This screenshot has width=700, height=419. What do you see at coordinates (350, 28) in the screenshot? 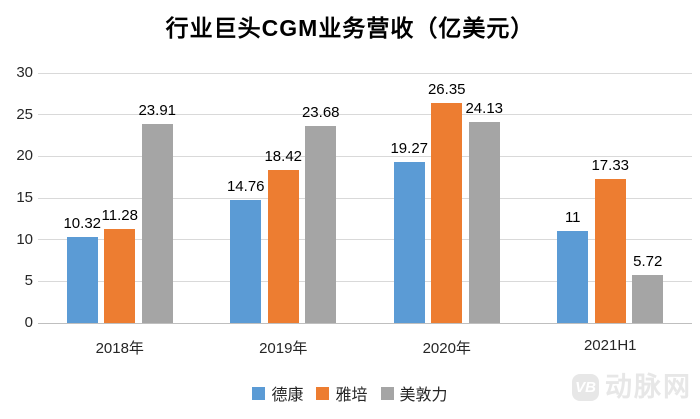
I see `chart-title: 行业巨头CGM业务营收（亿美元）` at bounding box center [350, 28].